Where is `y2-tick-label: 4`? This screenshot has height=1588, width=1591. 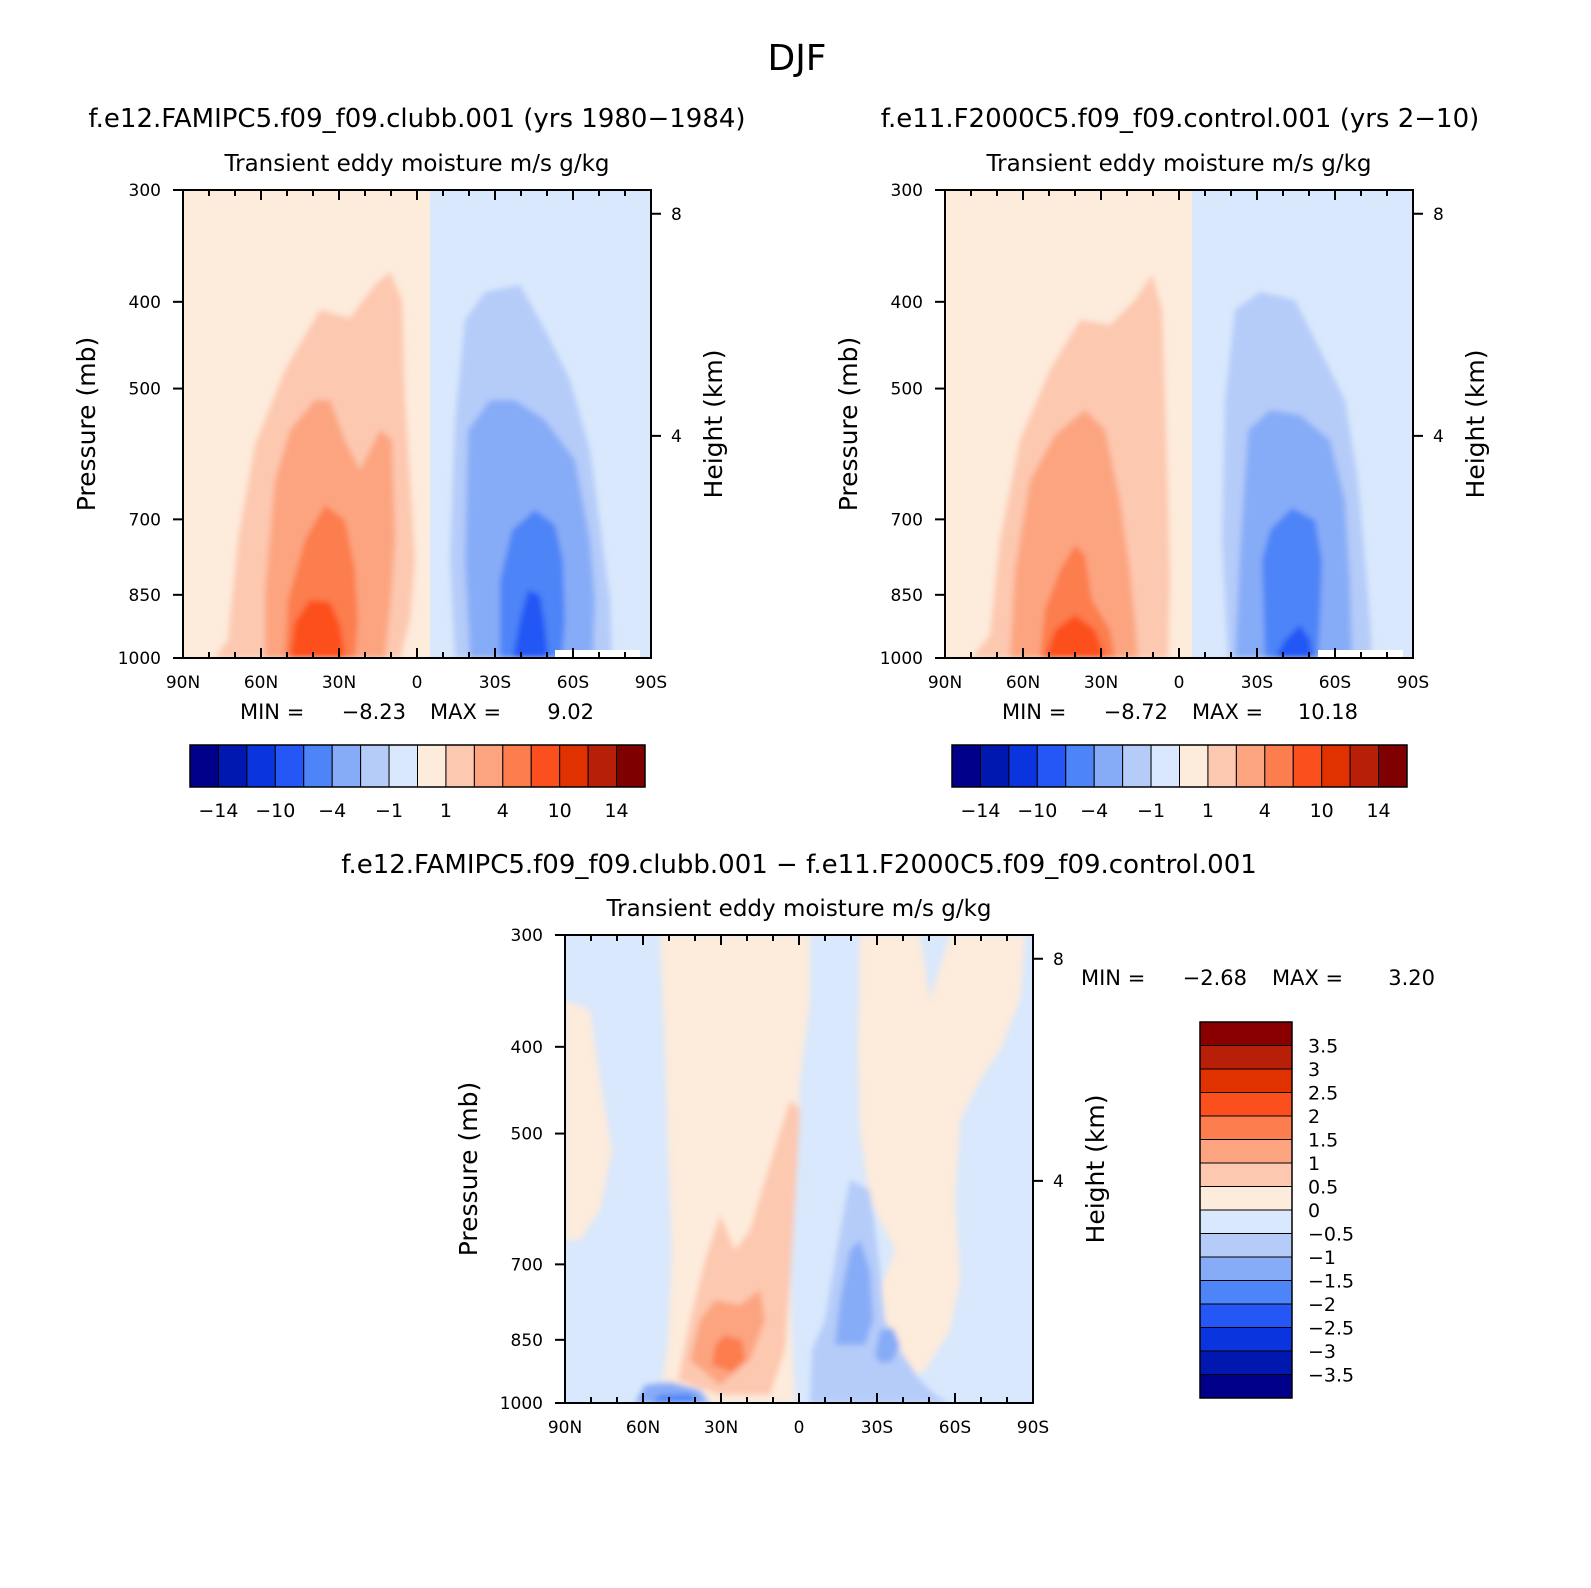
y2-tick-label: 4 is located at coordinates (1058, 1182).